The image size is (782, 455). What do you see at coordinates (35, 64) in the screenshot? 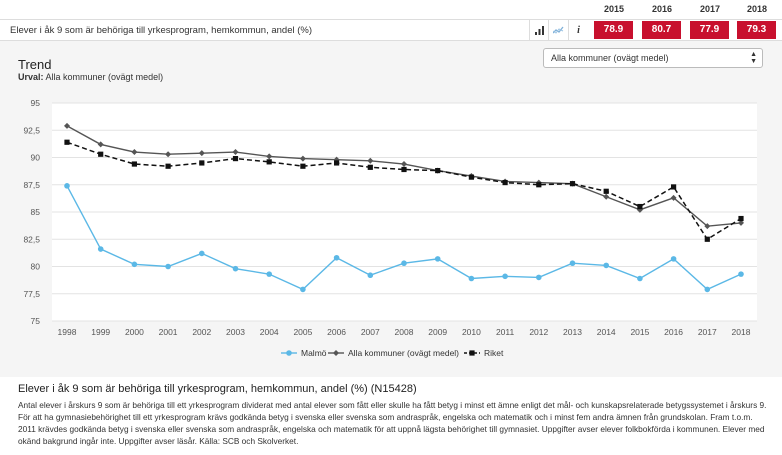
I see `trend-title: Trend` at bounding box center [35, 64].